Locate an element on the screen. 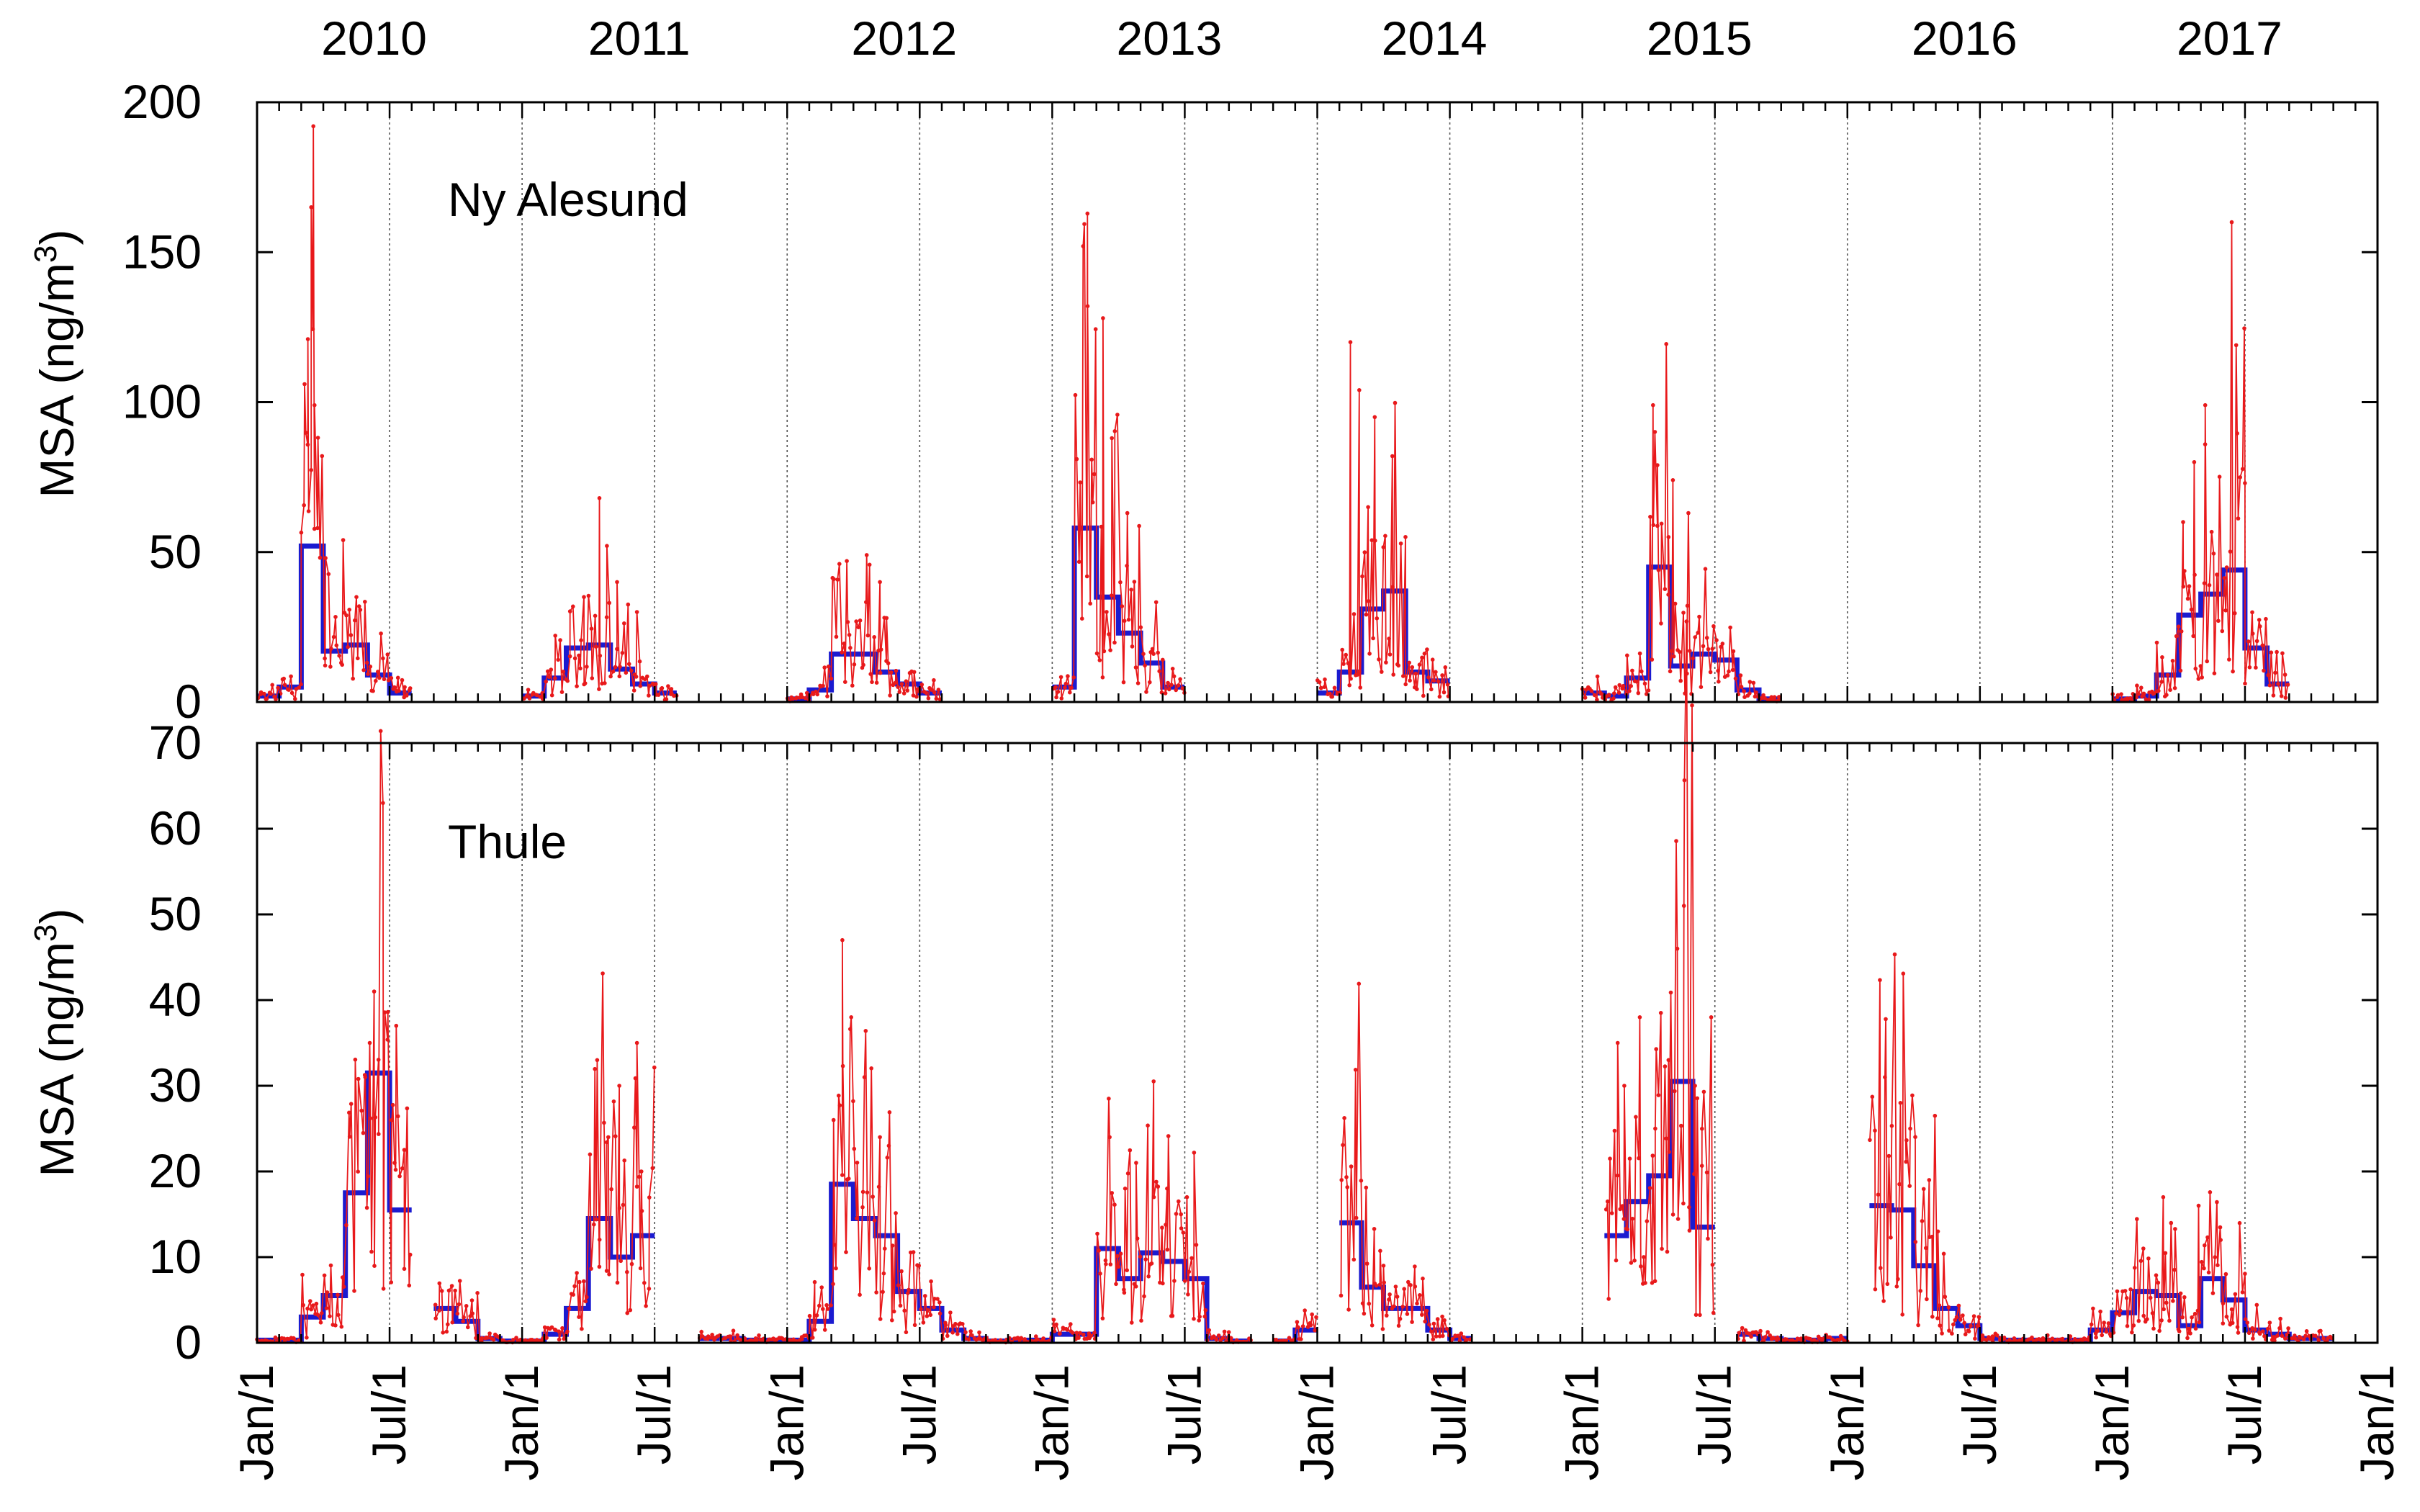 The image size is (2420, 1512). x-tick-label: Jul/1 is located at coordinates (1449, 1414).